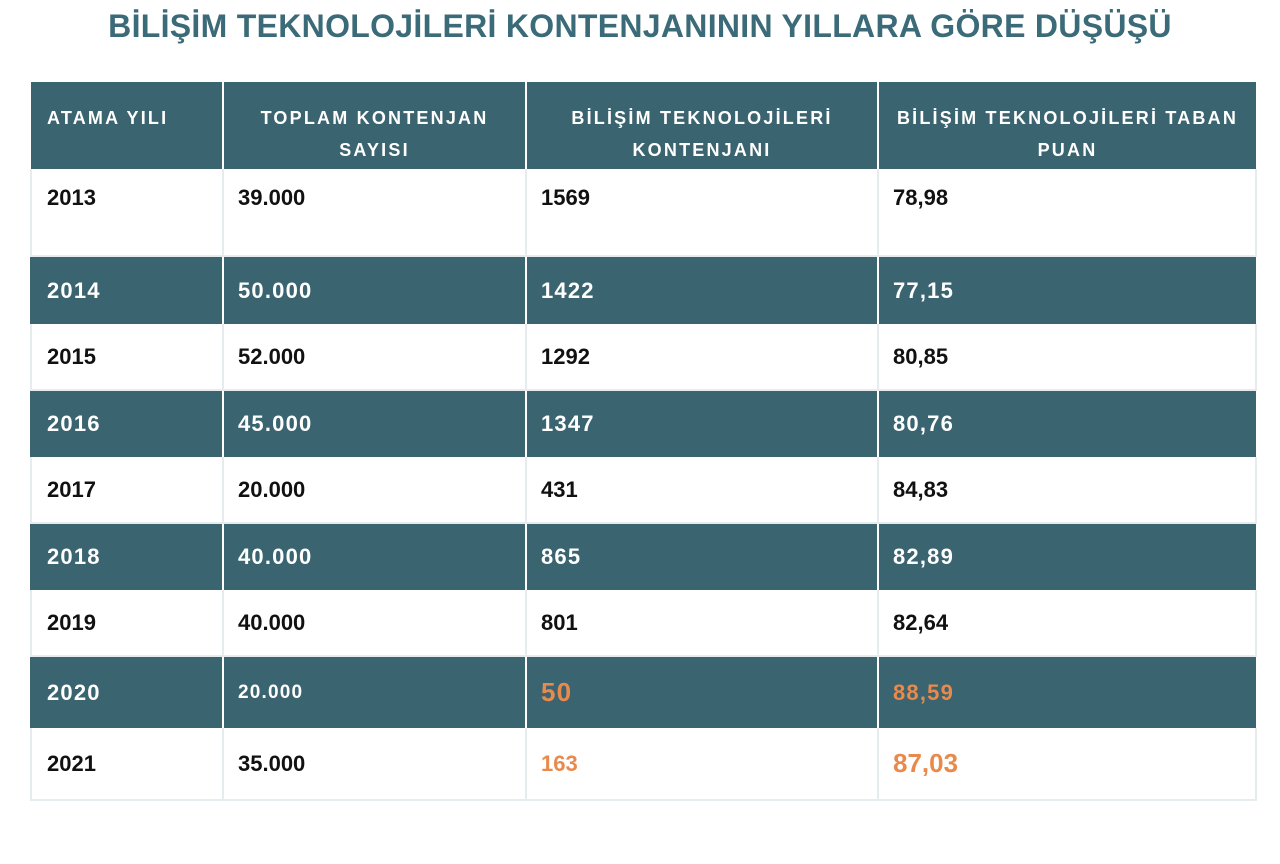 This screenshot has height=864, width=1280. Describe the element at coordinates (1067, 213) in the screenshot. I see `cell-bt-score: 78,98` at that location.